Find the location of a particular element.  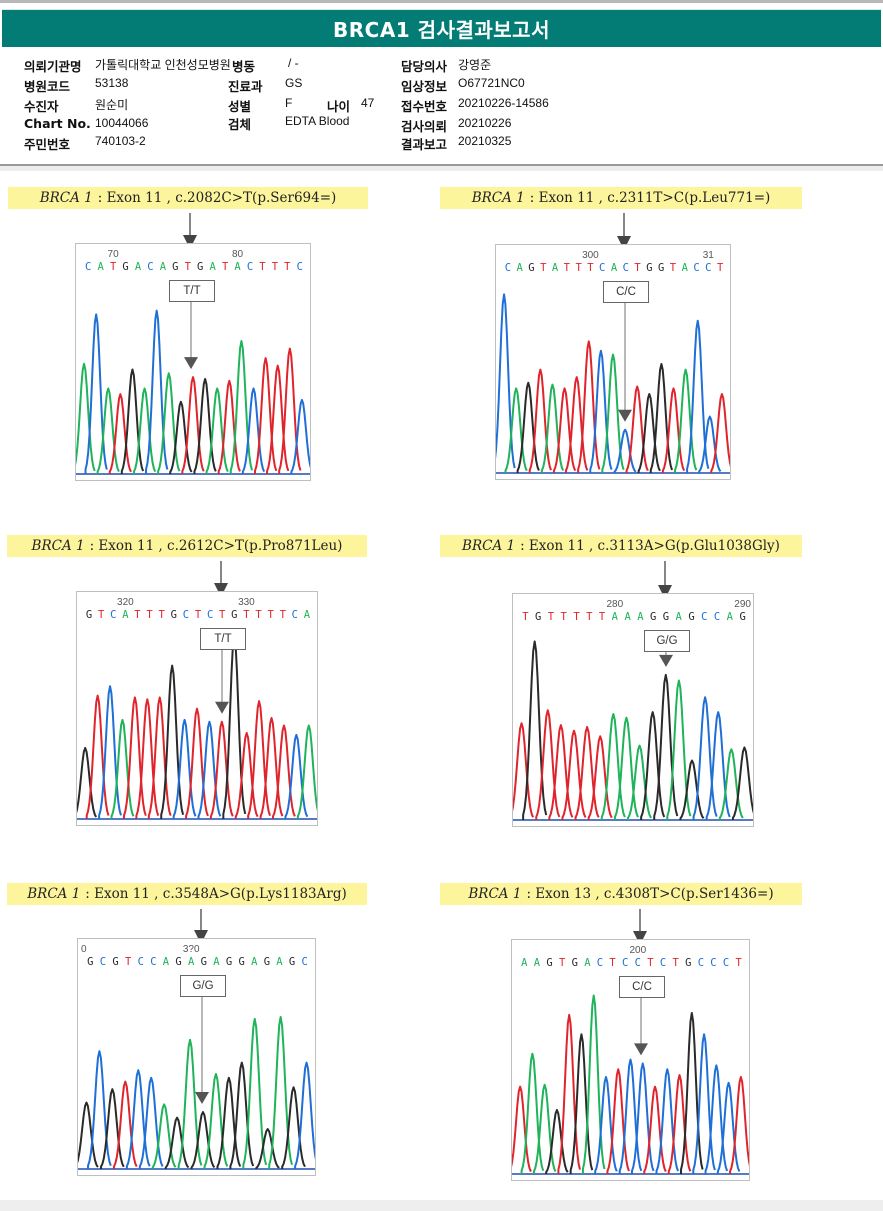

info-value-specimen: EDTA Blood is located at coordinates (317, 121).